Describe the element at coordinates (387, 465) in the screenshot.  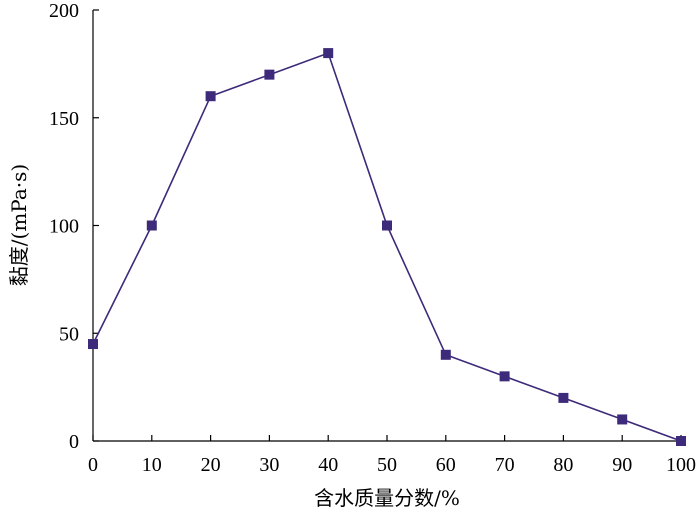
I see `x-tick-label: 50` at that location.